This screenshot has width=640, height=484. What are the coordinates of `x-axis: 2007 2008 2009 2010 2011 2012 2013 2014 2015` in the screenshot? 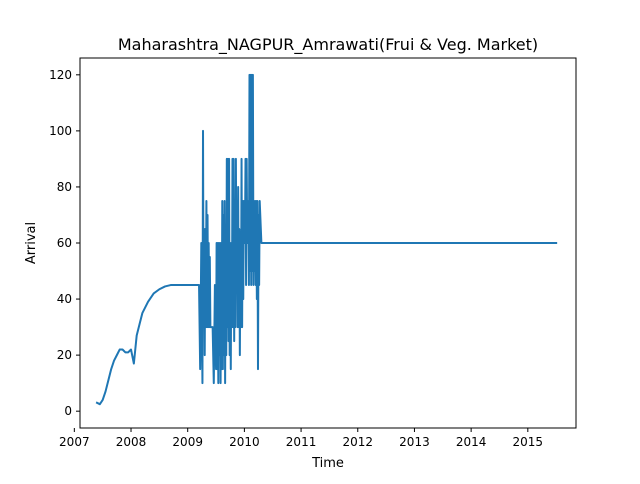 It's located at (301, 438).